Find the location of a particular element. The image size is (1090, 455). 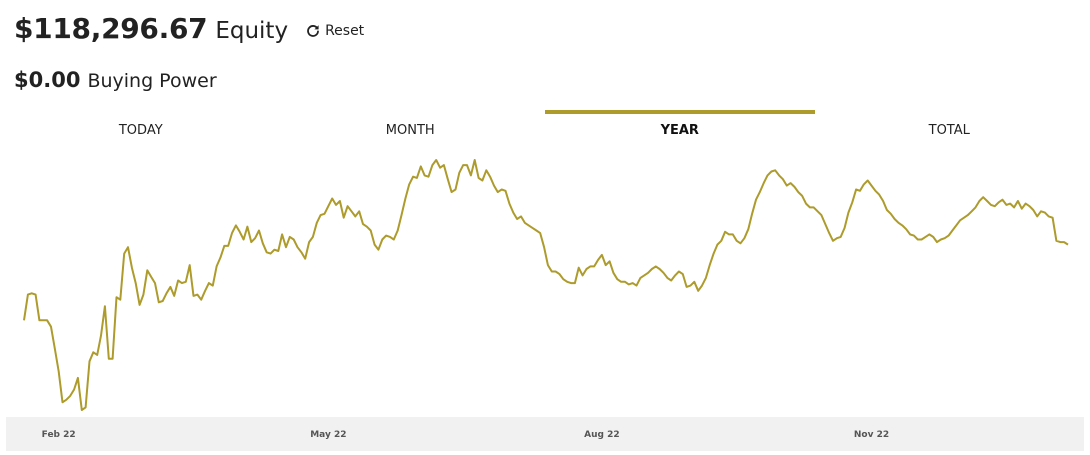

equity-value: $118,296.67 is located at coordinates (110, 28).